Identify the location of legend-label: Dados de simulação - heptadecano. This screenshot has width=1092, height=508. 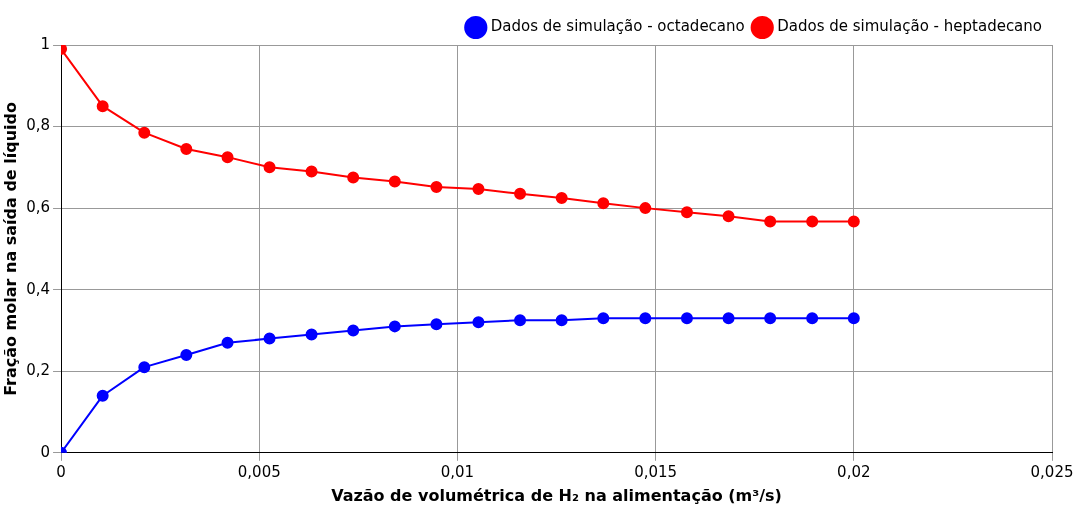
(910, 26).